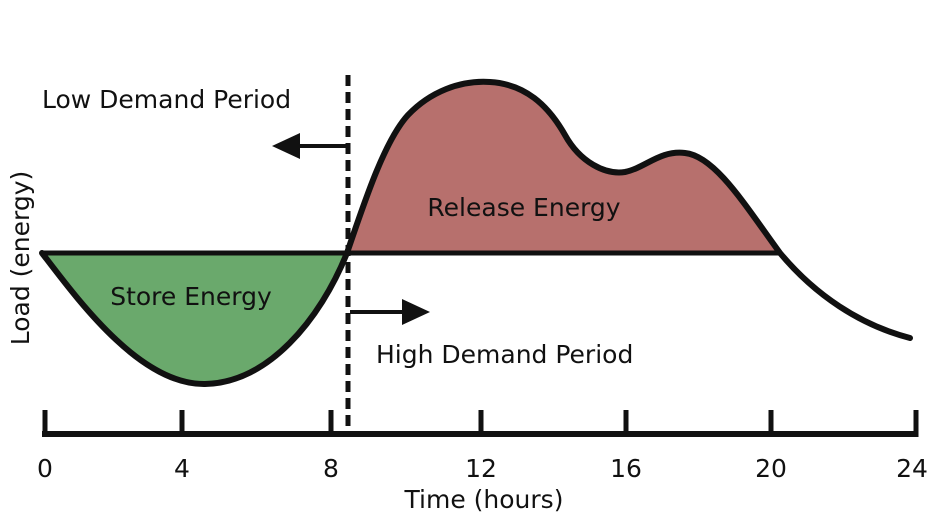 Image resolution: width=940 pixels, height=528 pixels. I want to click on right-arrow-icon, so click(390, 312).